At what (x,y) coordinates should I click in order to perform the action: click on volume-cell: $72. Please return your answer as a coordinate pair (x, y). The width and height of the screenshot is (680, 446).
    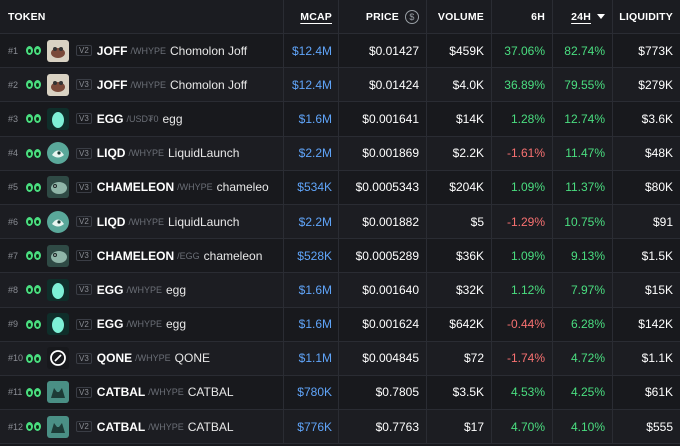
    Looking at the image, I should click on (459, 358).